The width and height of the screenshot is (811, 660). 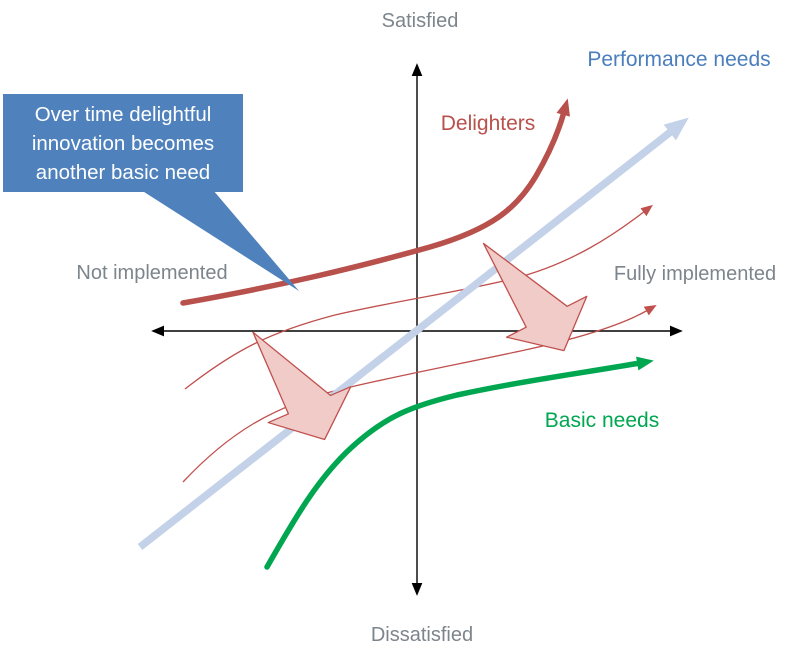 I want to click on basic-needs-label: Basic needs, so click(x=602, y=420).